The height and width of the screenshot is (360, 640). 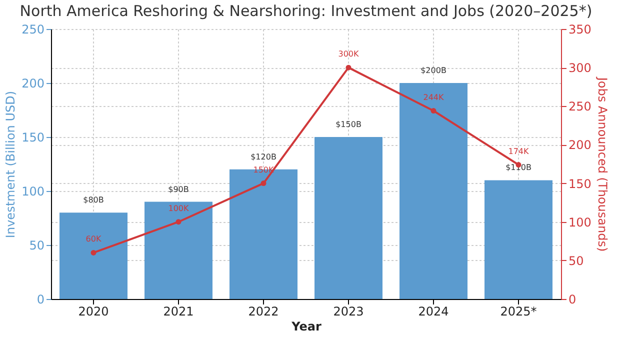 What do you see at coordinates (349, 54) in the screenshot?
I see `data-label: 300K` at bounding box center [349, 54].